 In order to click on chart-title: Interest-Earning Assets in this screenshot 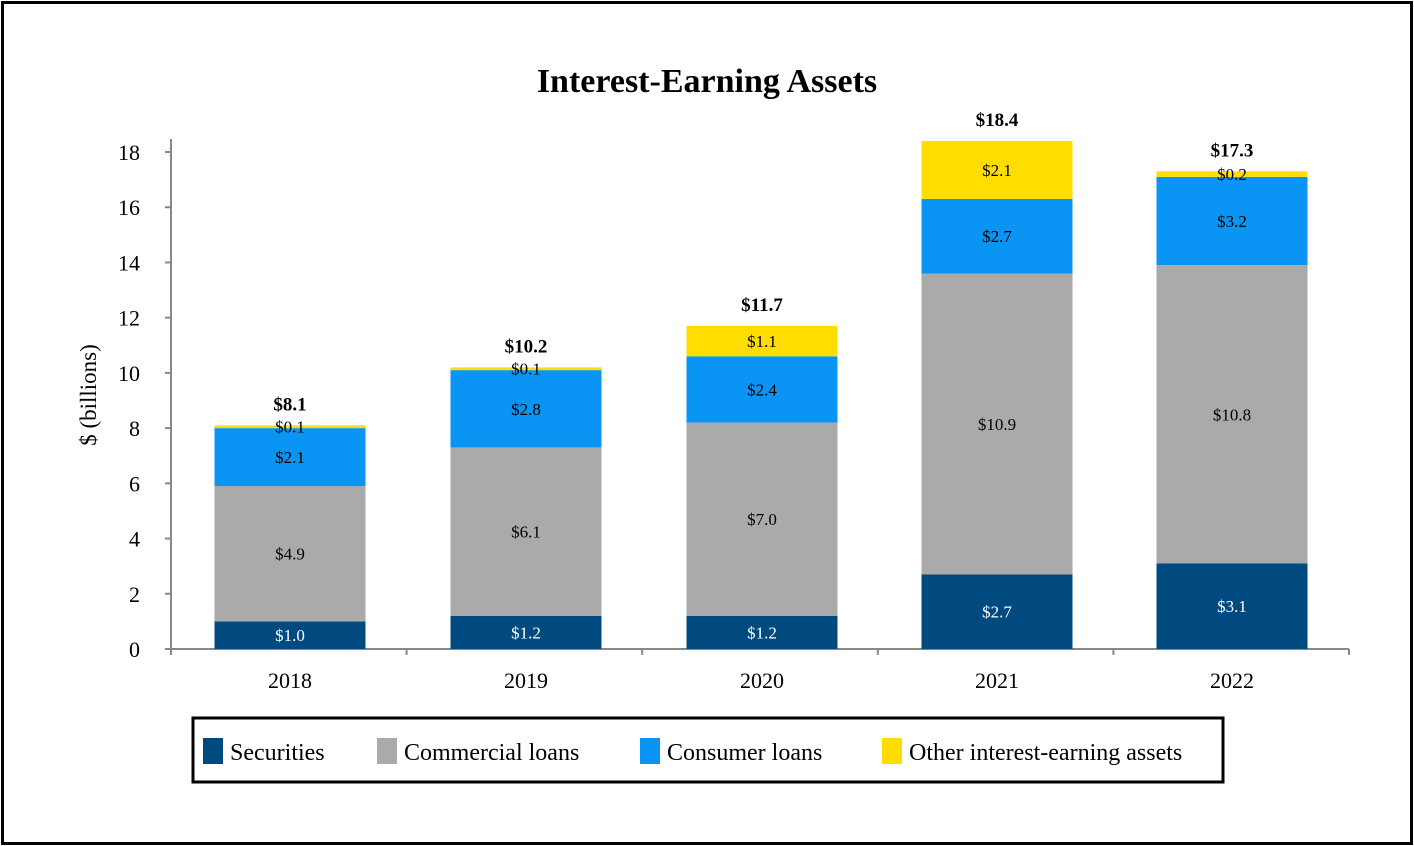, I will do `click(707, 81)`.